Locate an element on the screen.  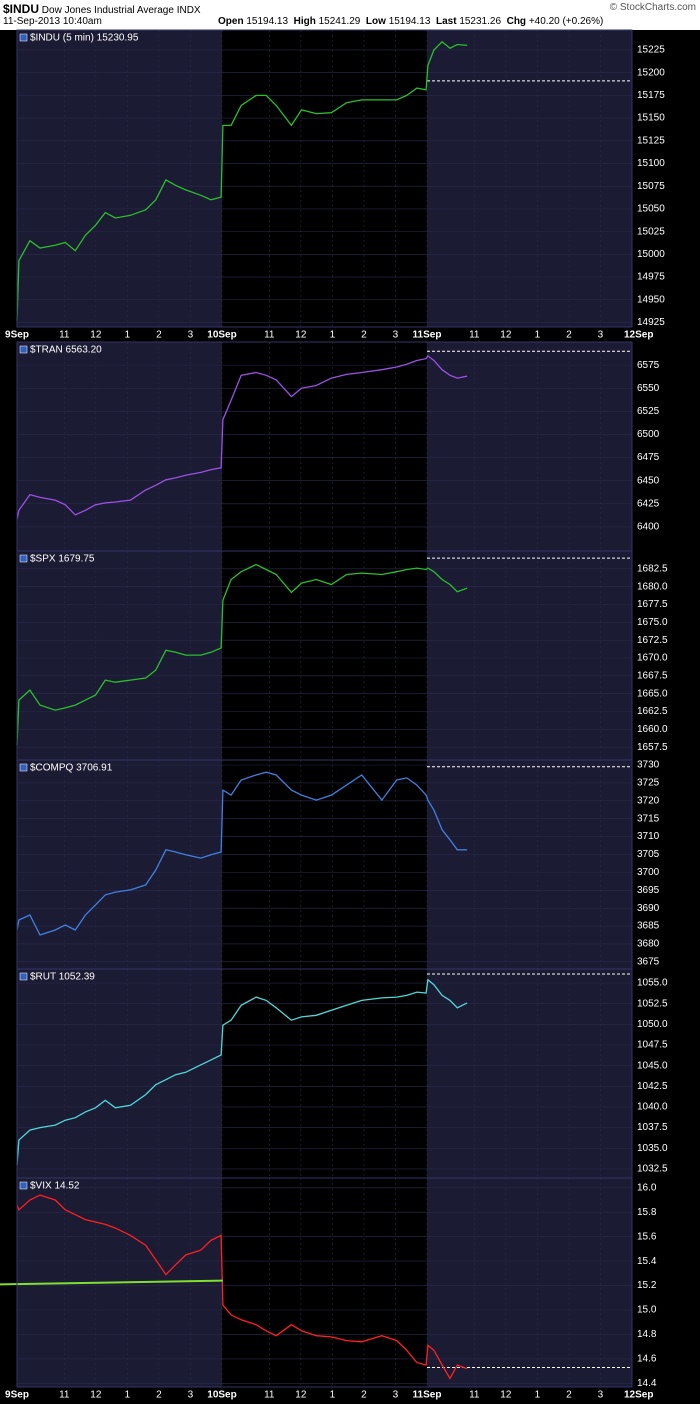
y-tick-label: 3690 is located at coordinates (648, 908).